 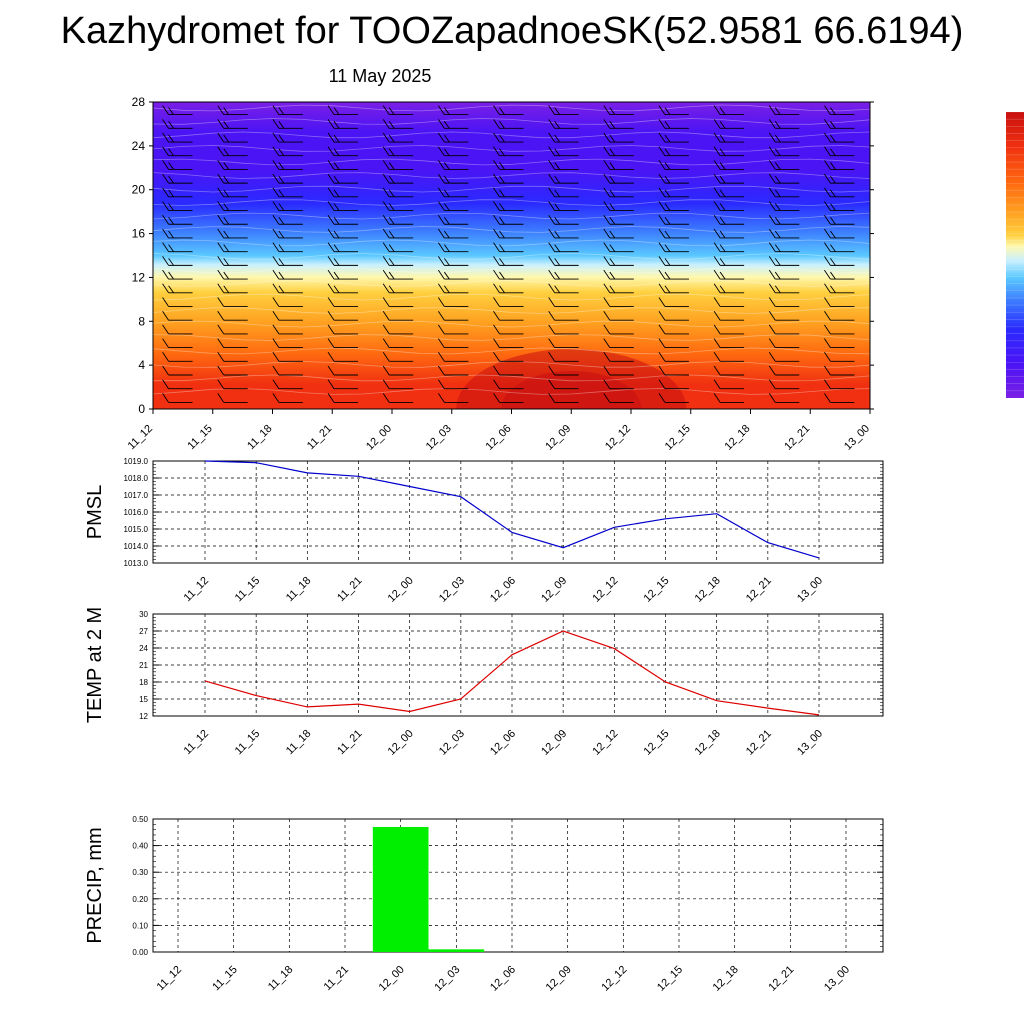 What do you see at coordinates (708, 590) in the screenshot?
I see `x-tick-label: 12_18` at bounding box center [708, 590].